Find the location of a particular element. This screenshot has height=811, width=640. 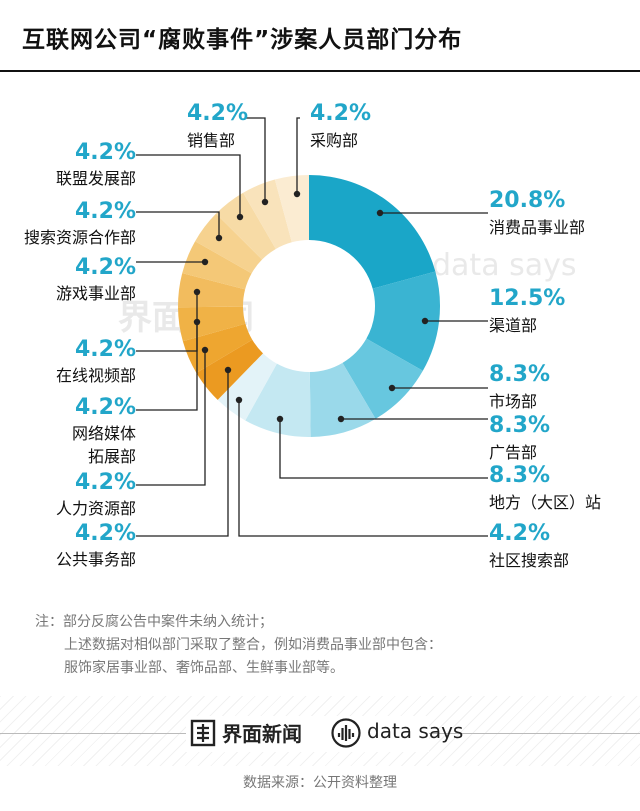

pct-guanggao: 8.3% is located at coordinates (520, 425).